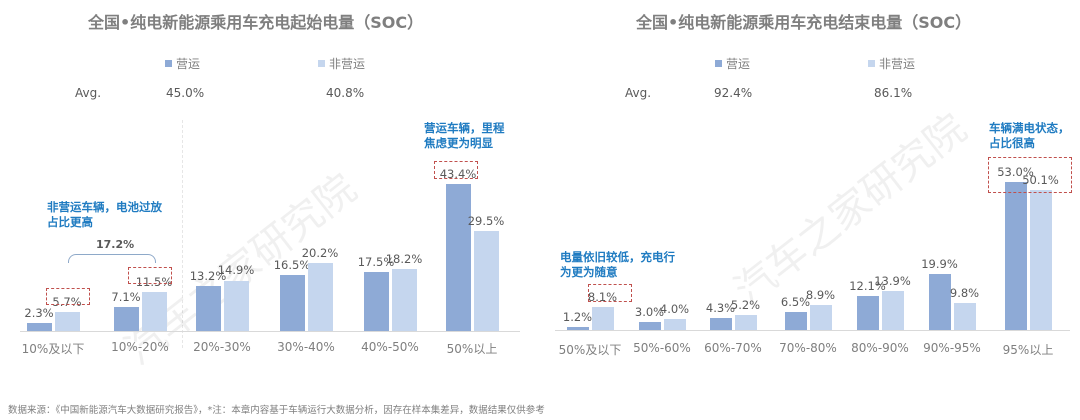 This screenshot has width=1080, height=420. Describe the element at coordinates (185, 93) in the screenshot. I see `left-avg-operating: 45.0%` at that location.